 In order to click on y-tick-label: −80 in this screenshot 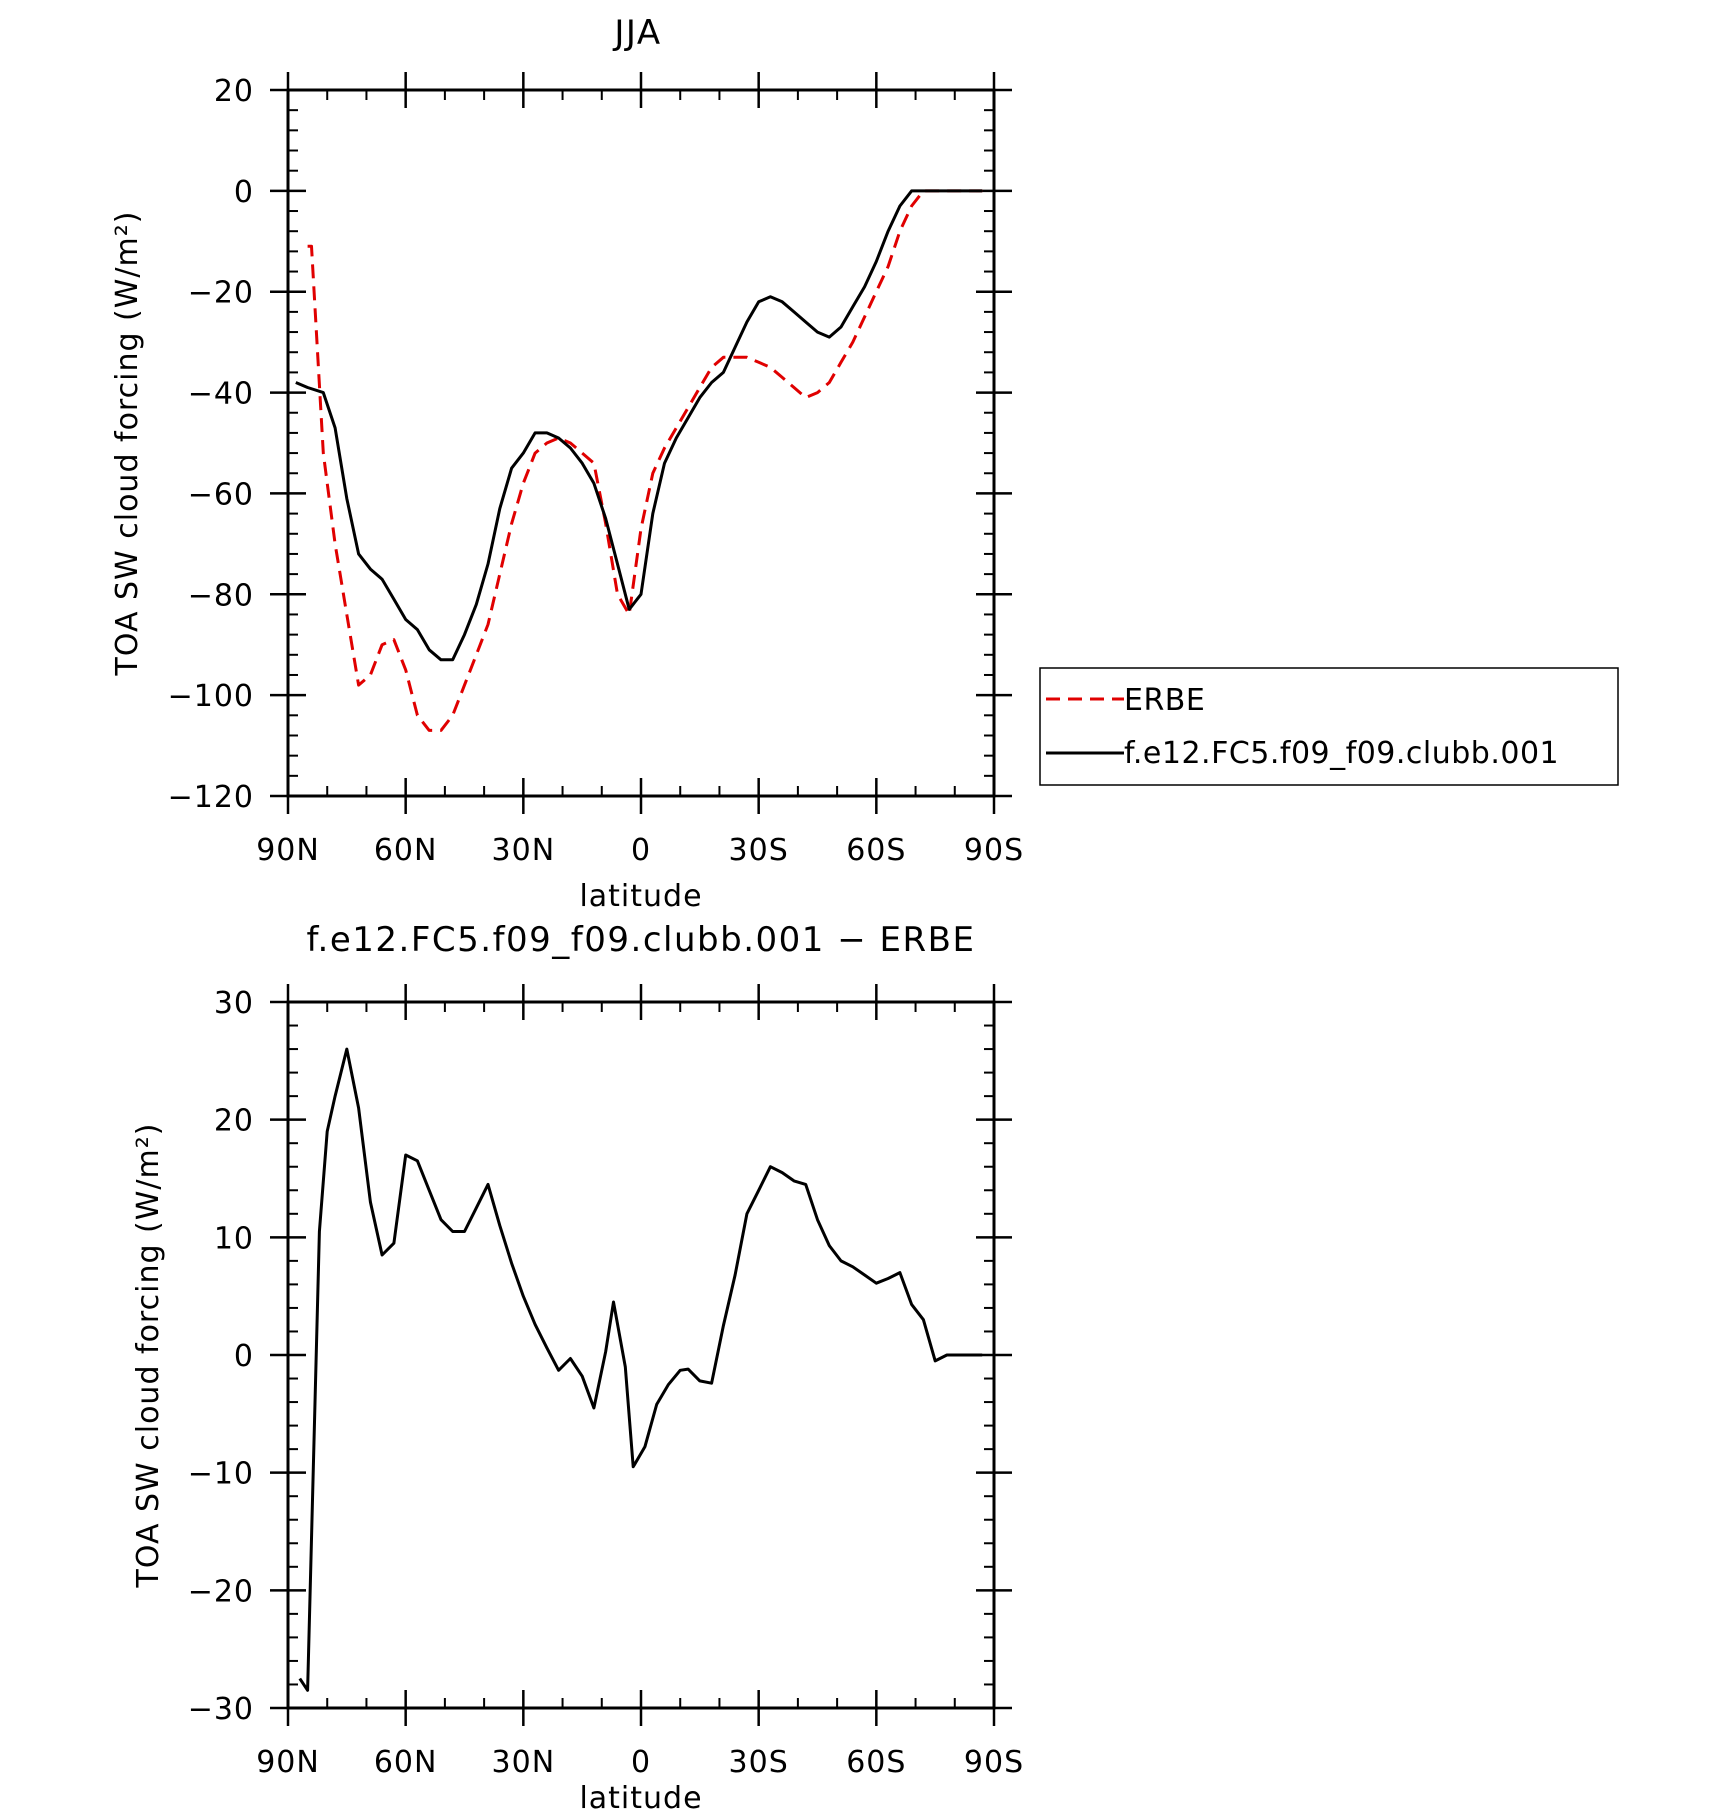, I will do `click(221, 595)`.